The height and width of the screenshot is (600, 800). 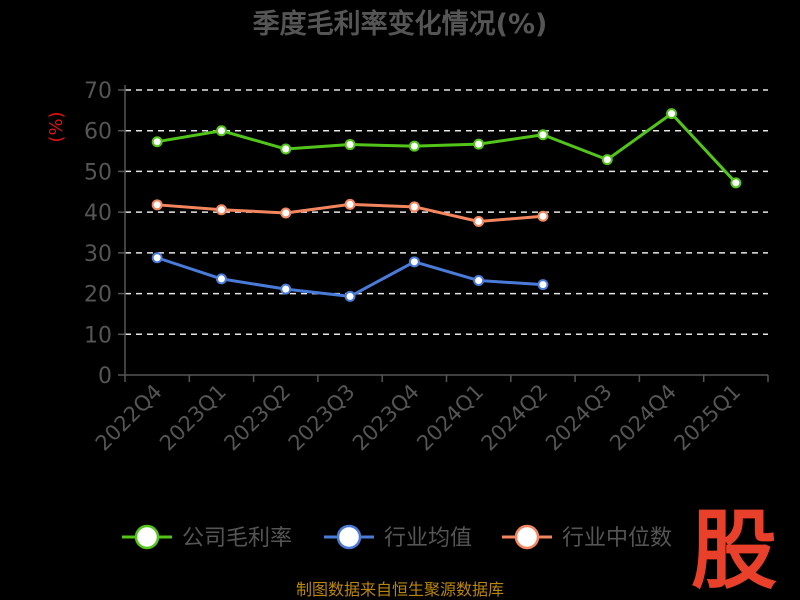 What do you see at coordinates (400, 589) in the screenshot?
I see `source-note: 制图数据来自恒生聚源数据库` at bounding box center [400, 589].